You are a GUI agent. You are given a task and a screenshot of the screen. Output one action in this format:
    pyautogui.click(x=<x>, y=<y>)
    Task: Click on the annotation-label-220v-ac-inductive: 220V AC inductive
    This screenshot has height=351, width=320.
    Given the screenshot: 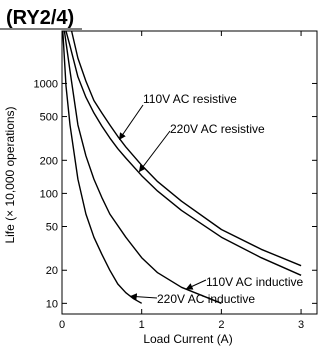 What is the action you would take?
    pyautogui.click(x=206, y=299)
    